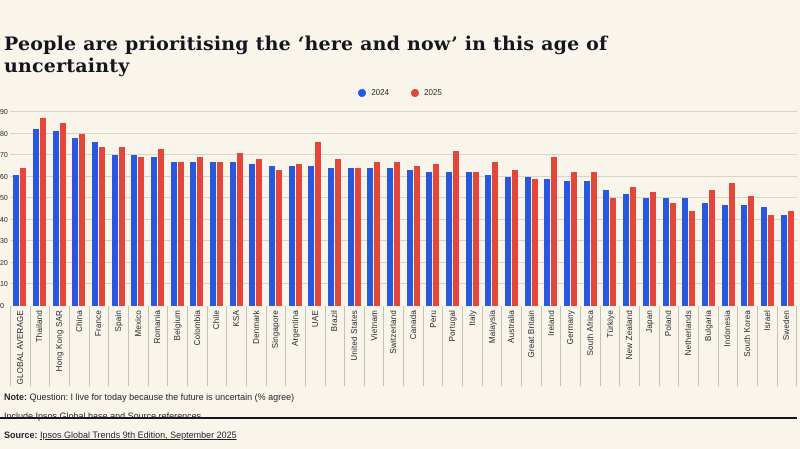 The height and width of the screenshot is (449, 800). Describe the element at coordinates (649, 321) in the screenshot. I see `x-axis-label: Japan` at that location.